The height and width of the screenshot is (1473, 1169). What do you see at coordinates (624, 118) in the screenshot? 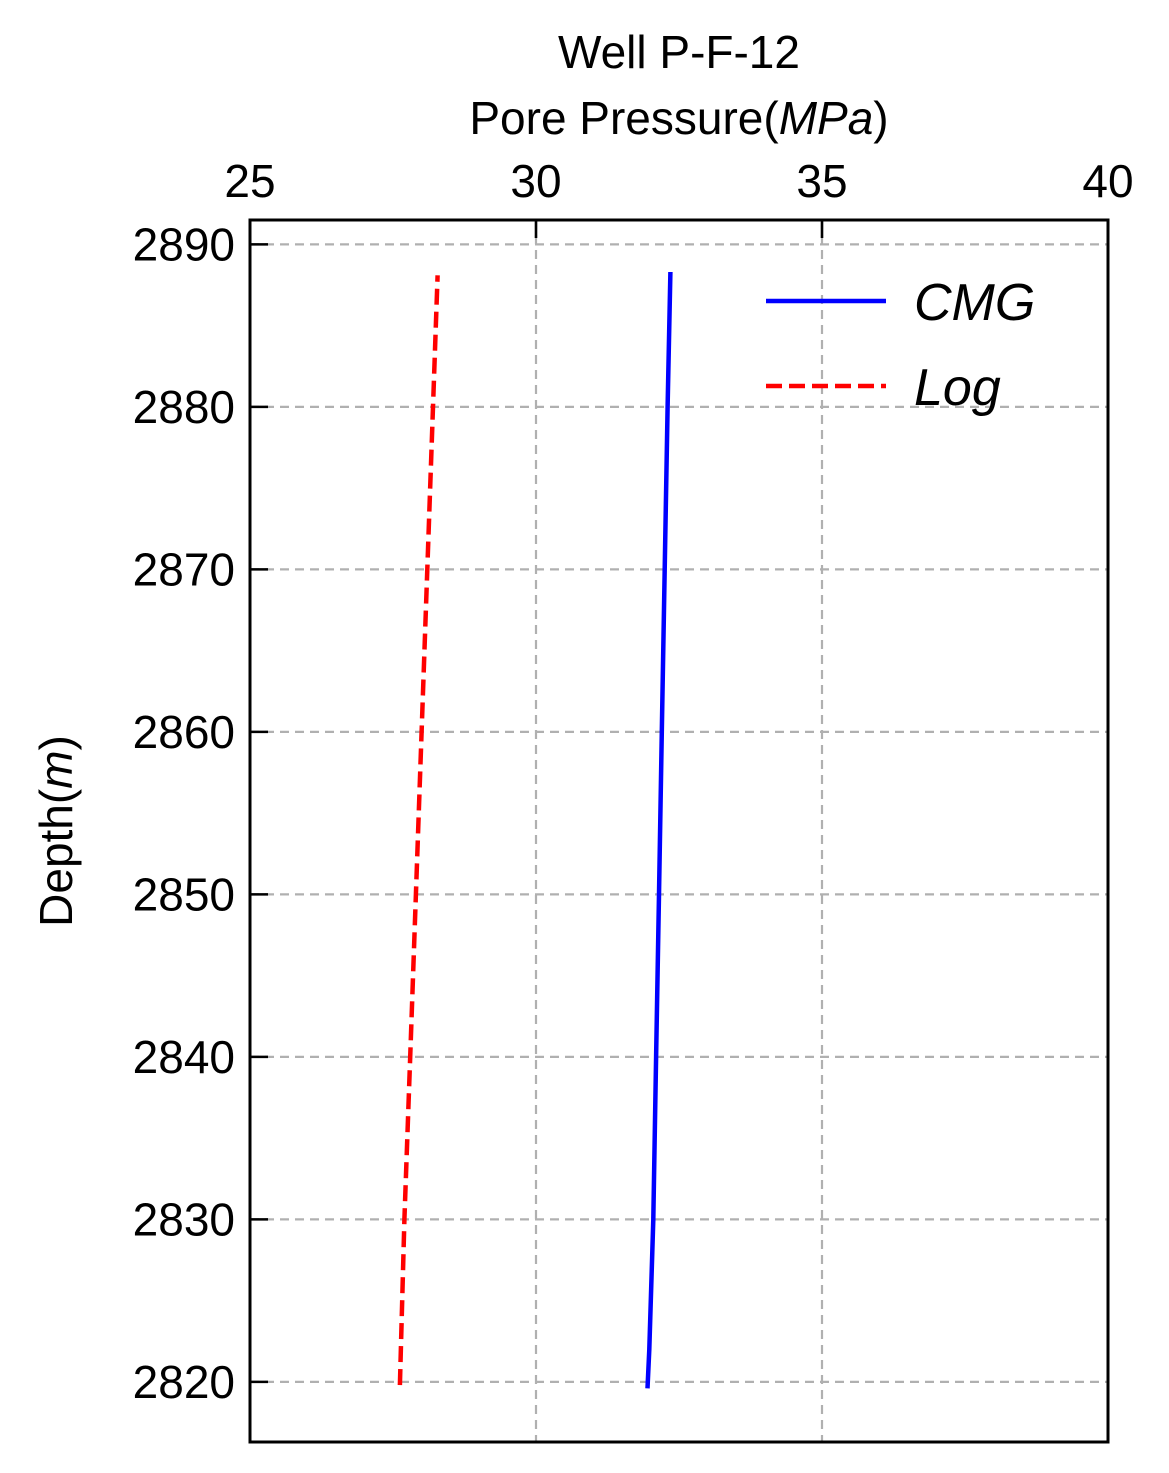
I see `x-axis-title-text: Pore Pressure(` at bounding box center [624, 118].